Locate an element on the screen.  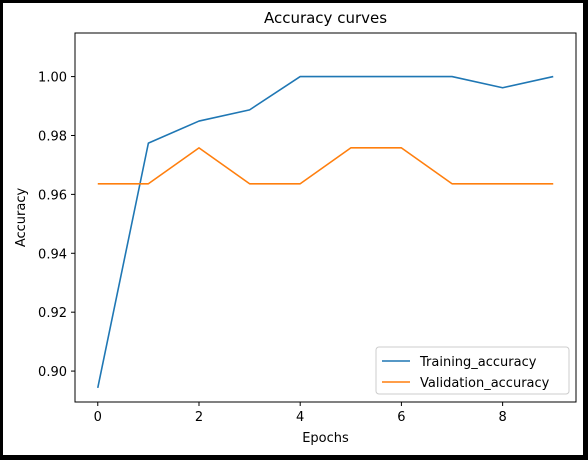
x-tick-label: 2 is located at coordinates (199, 417).